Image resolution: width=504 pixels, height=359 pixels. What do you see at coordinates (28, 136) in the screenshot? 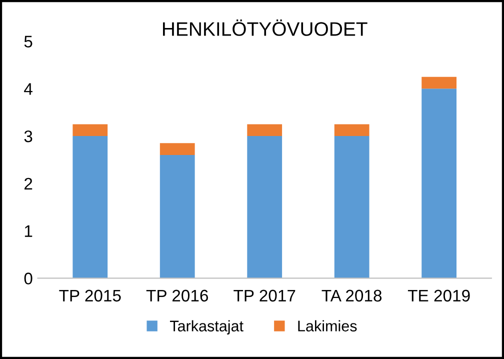
I see `y-tick-label: 3` at bounding box center [28, 136].